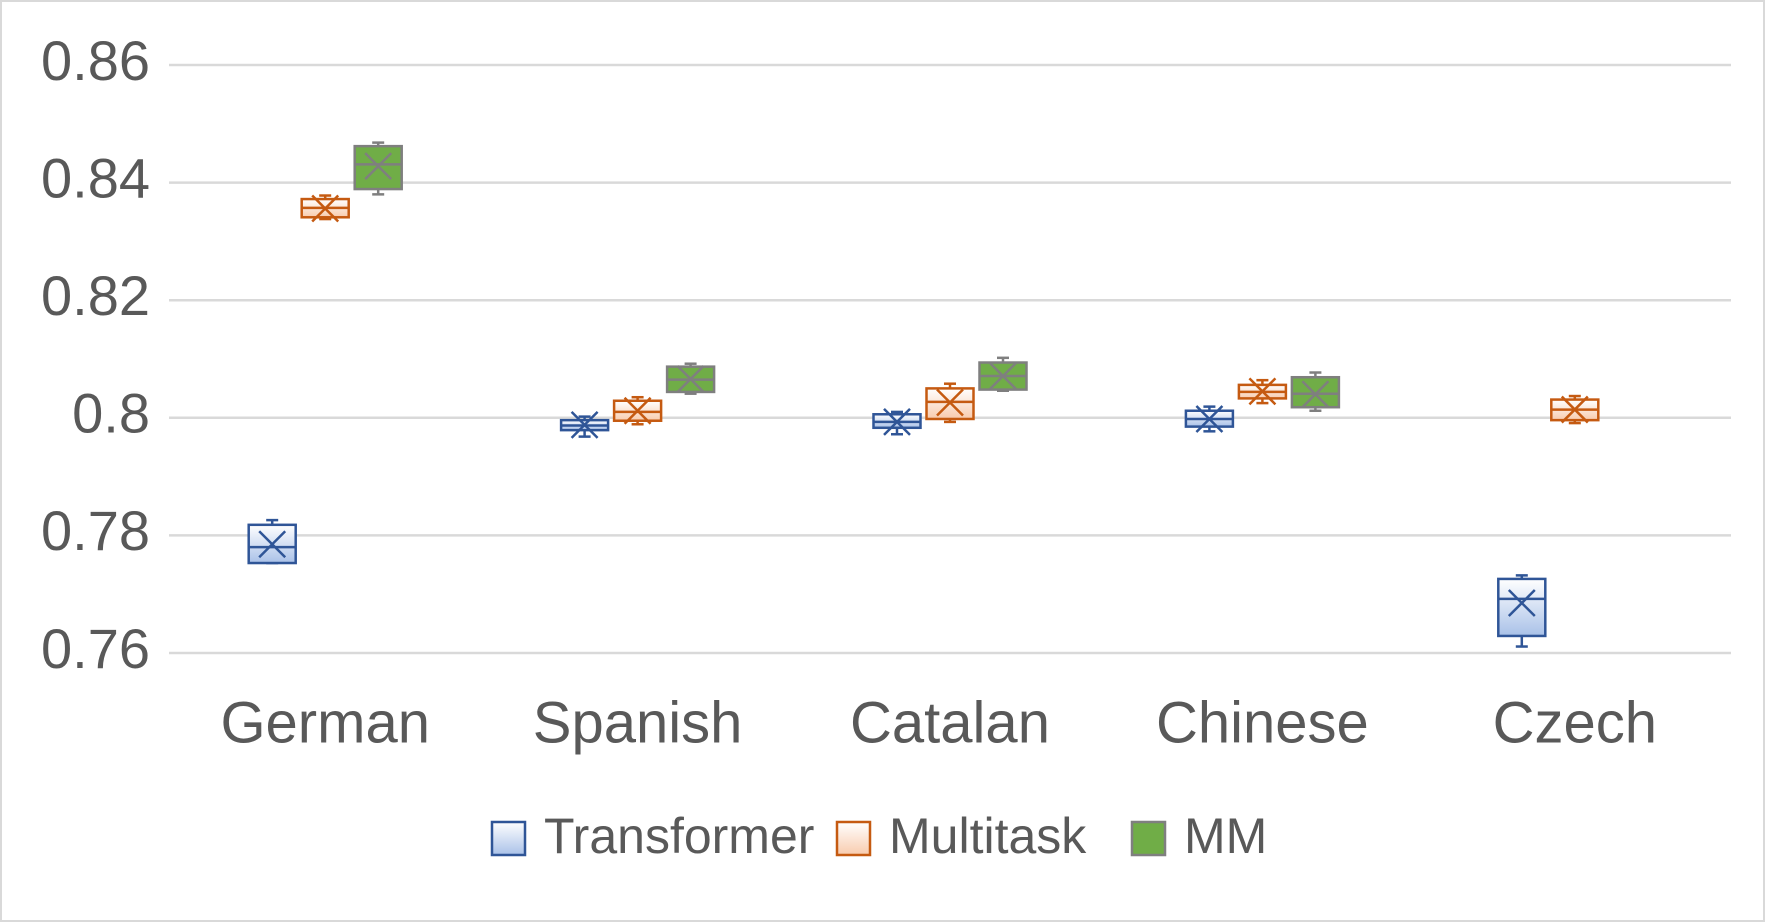 The width and height of the screenshot is (1765, 922). What do you see at coordinates (111, 413) in the screenshot?
I see `y-tick-label: 0.8` at bounding box center [111, 413].